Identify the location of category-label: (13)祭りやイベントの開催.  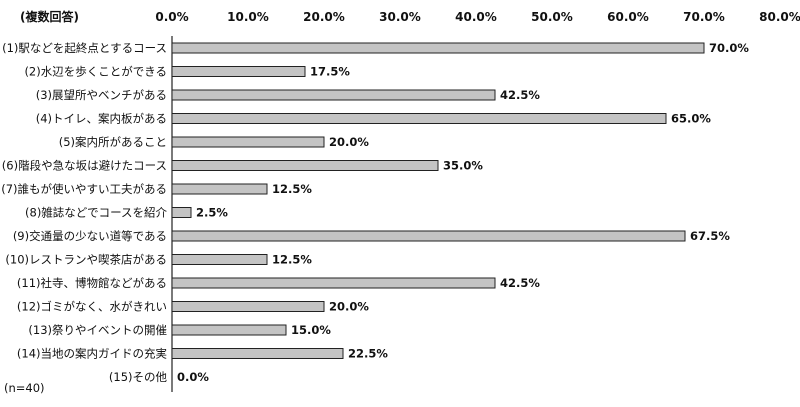
(97, 330).